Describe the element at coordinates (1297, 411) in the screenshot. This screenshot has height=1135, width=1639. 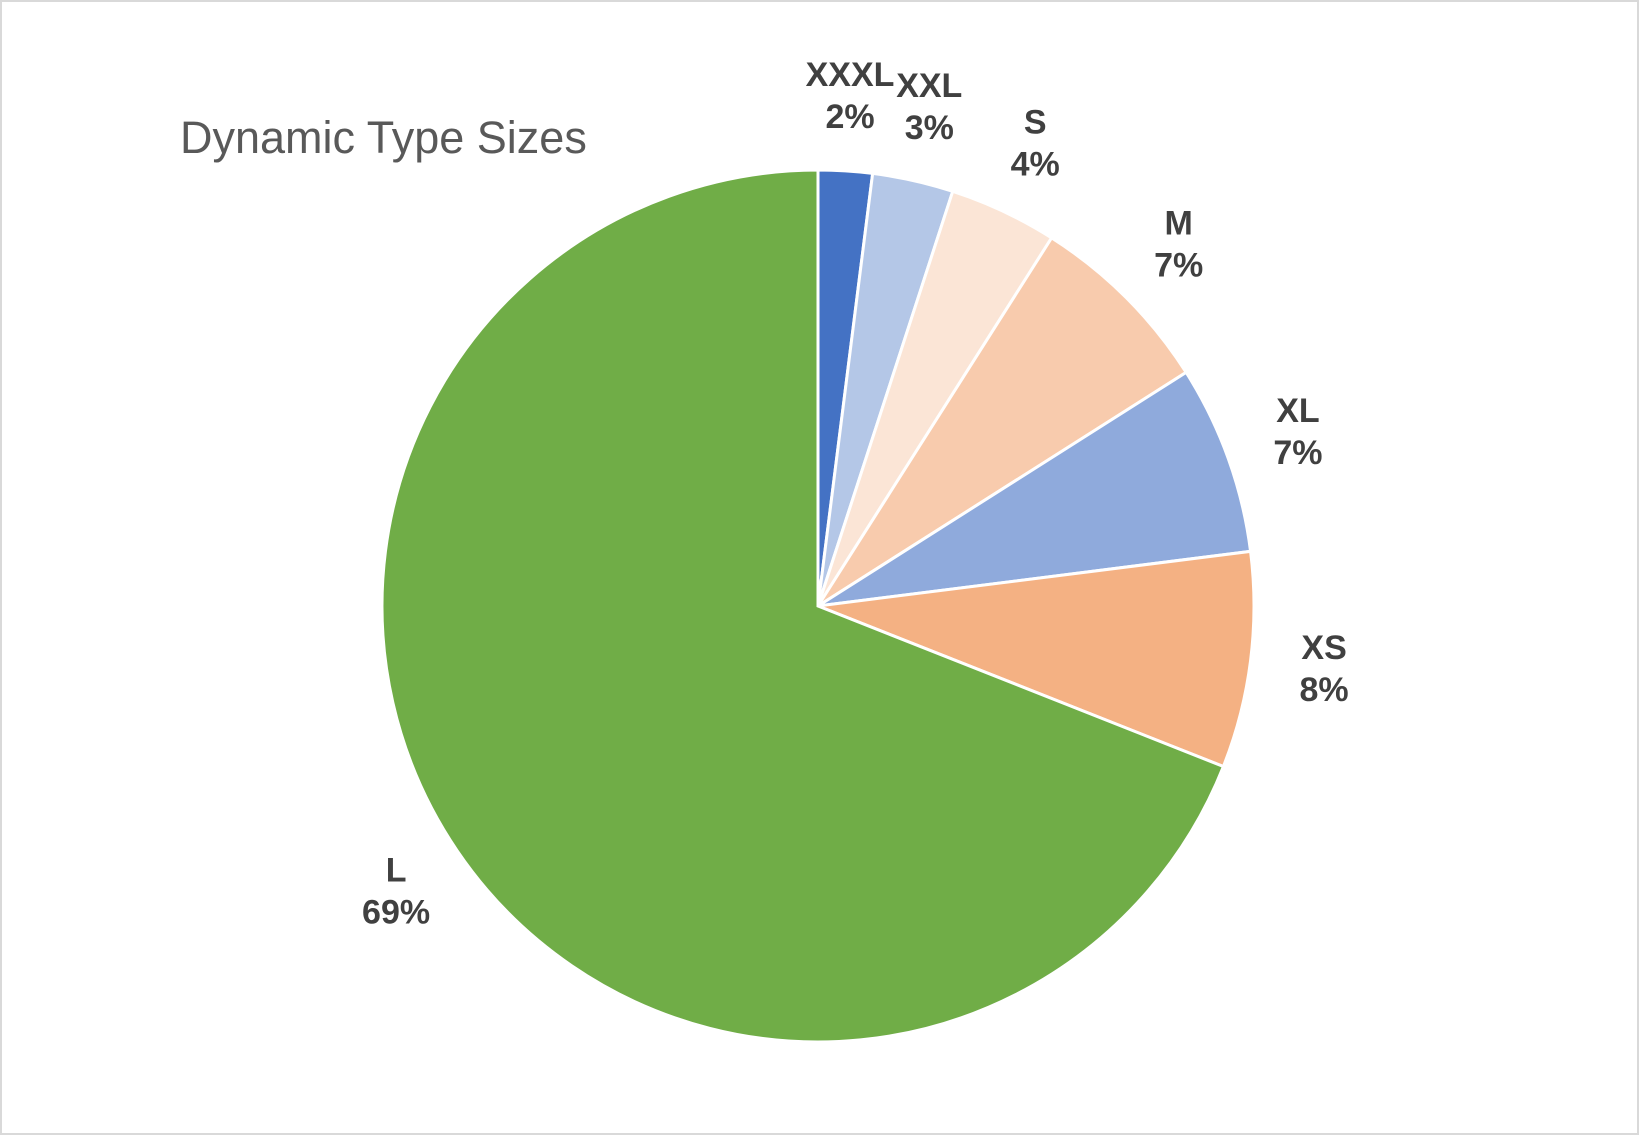
I see `slice-category-label: XL` at that location.